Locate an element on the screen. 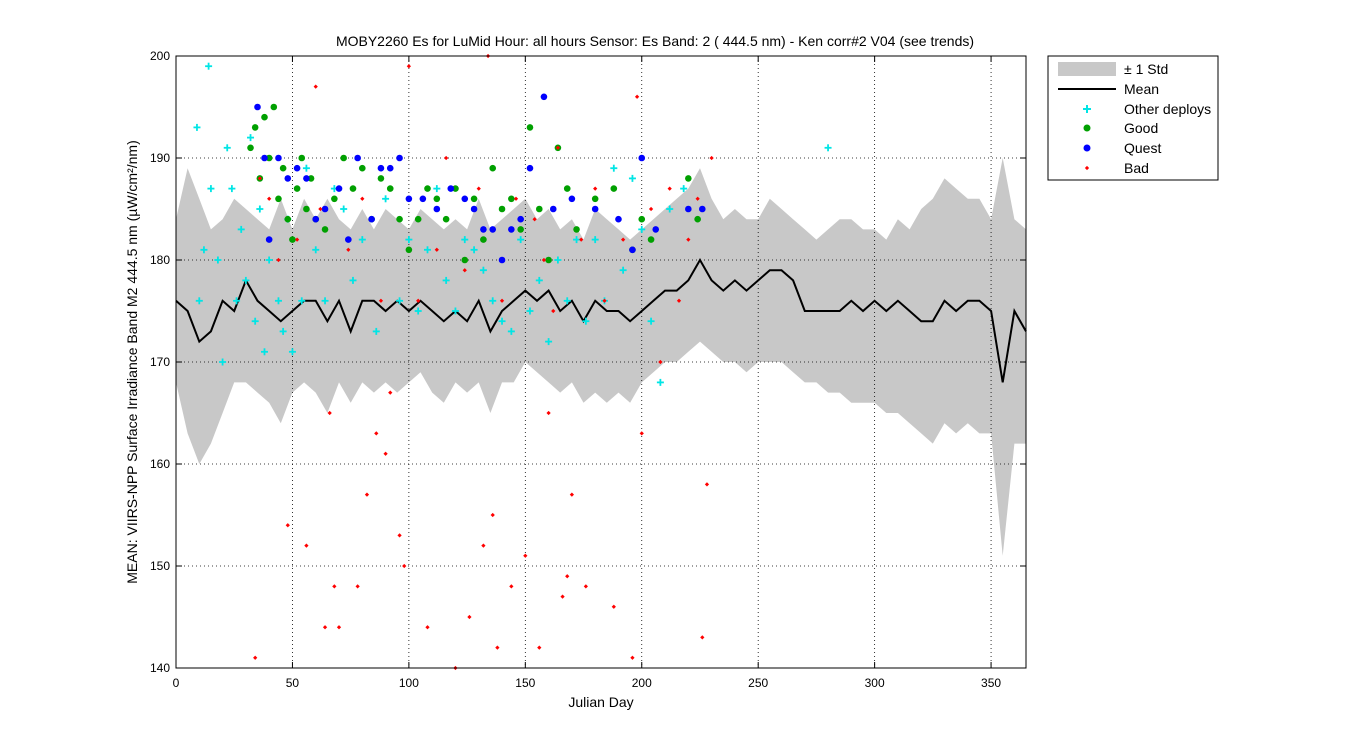 This screenshot has width=1350, height=750. x-tick-label: 50 is located at coordinates (293, 683).